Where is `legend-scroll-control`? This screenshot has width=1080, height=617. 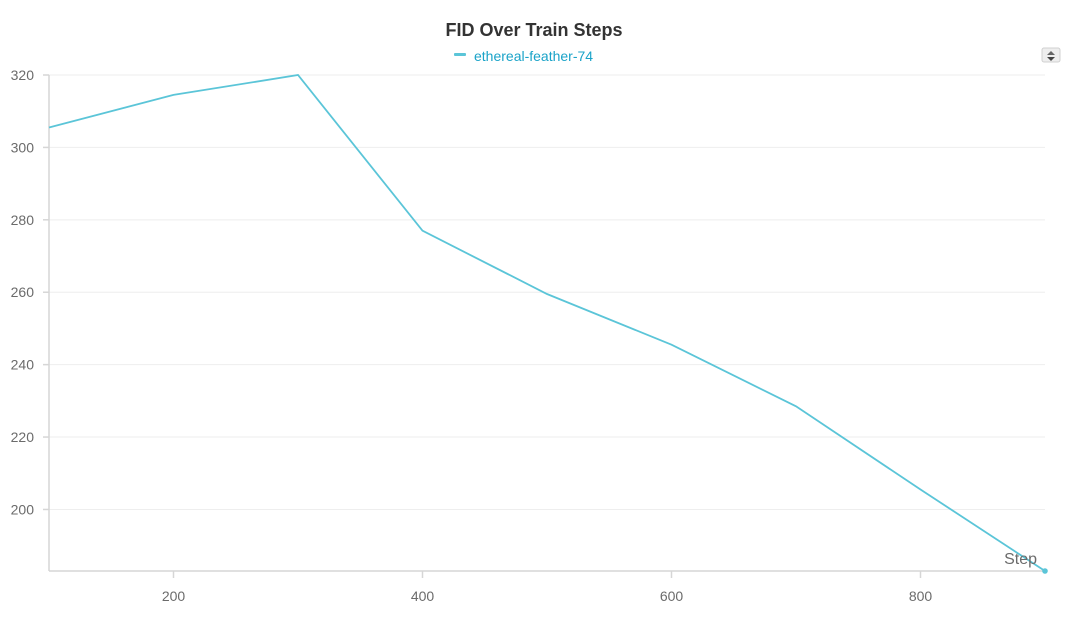
legend-scroll-control is located at coordinates (1051, 55).